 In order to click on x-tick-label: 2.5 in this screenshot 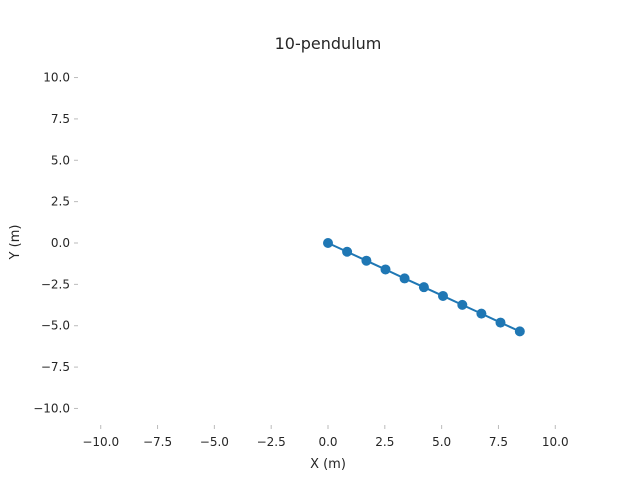, I will do `click(384, 442)`.